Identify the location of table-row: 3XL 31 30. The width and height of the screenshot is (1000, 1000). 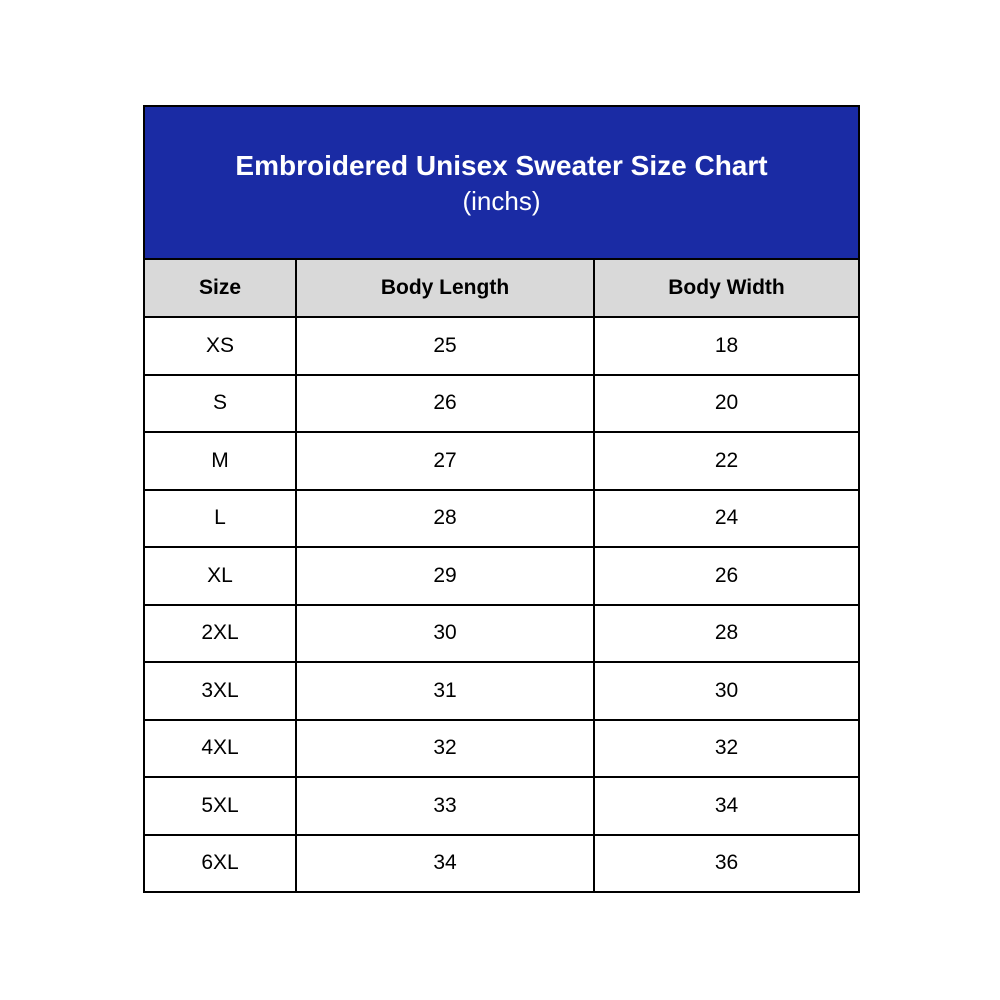
(501, 691).